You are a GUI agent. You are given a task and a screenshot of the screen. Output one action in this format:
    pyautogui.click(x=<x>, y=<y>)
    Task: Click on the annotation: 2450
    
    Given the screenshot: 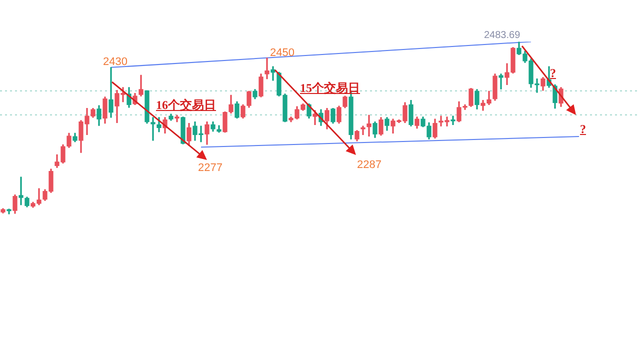 What is the action you would take?
    pyautogui.click(x=282, y=53)
    